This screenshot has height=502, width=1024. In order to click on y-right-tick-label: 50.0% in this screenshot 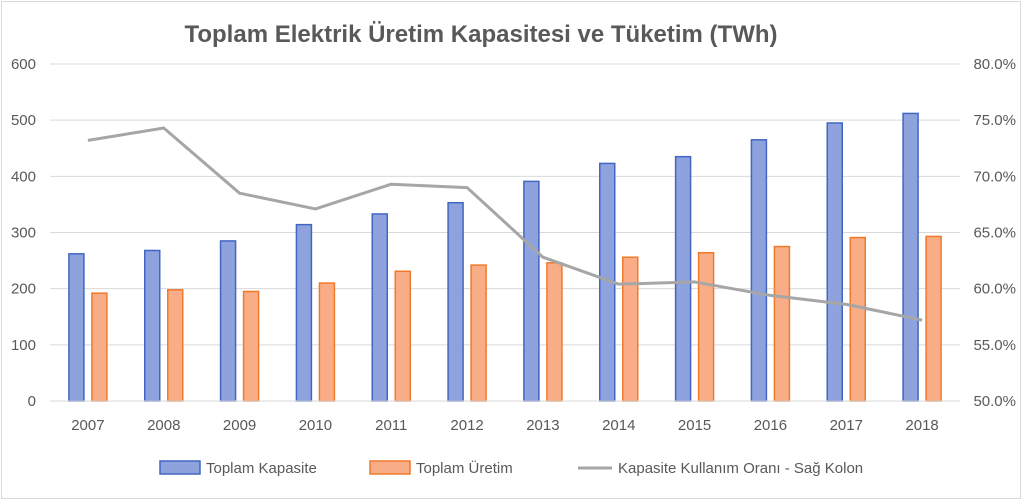, I will do `click(994, 401)`.